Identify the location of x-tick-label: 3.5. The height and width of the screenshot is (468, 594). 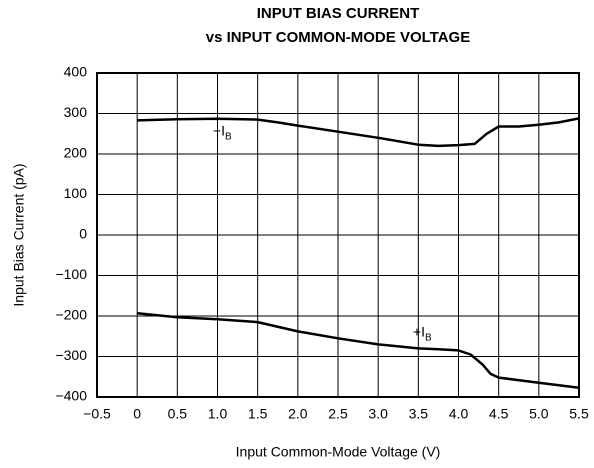
(419, 414).